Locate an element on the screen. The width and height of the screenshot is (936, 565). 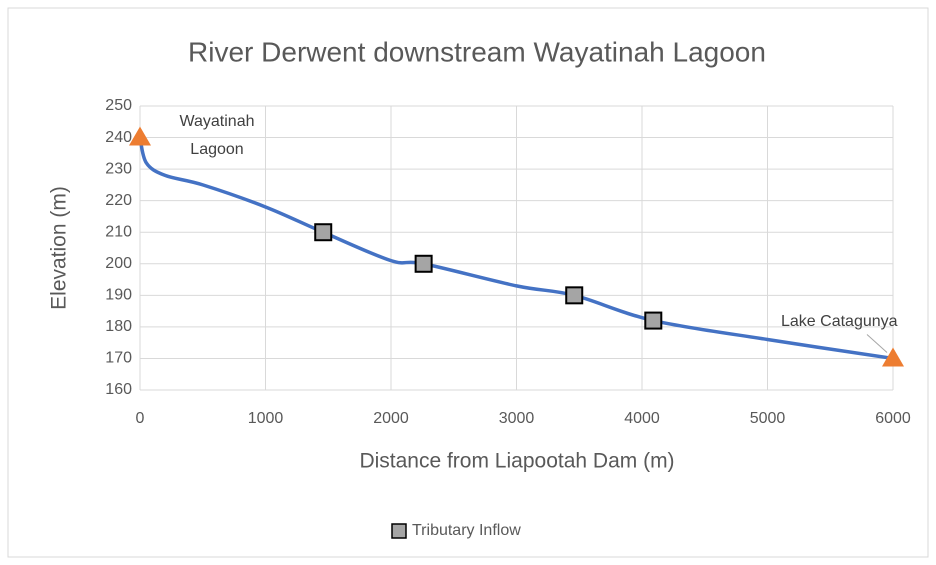
y-tick-label: 230 is located at coordinates (118, 168).